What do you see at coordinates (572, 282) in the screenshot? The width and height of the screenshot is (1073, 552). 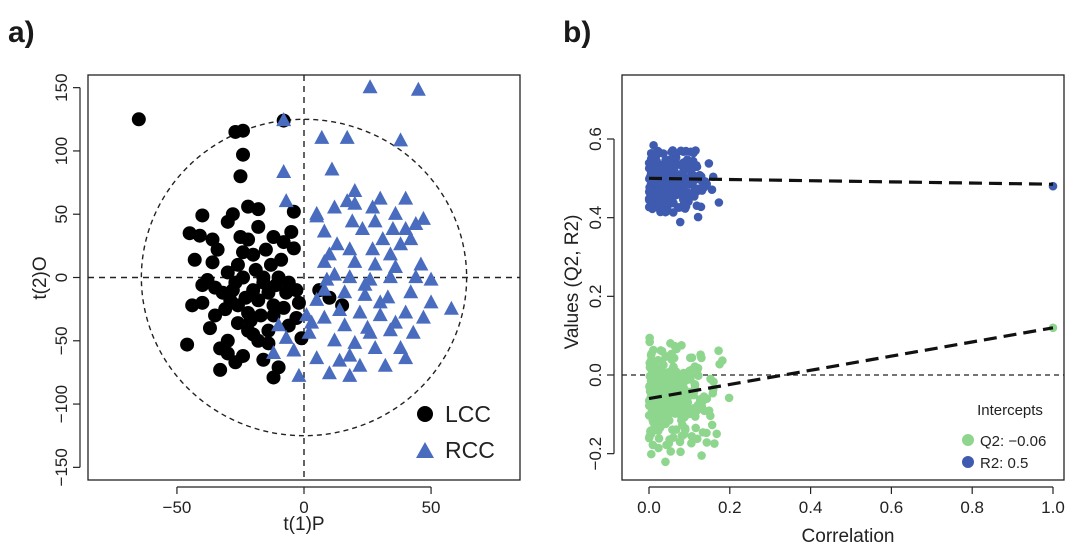 I see `y-axis-title-b: Values (Q2, R2)` at bounding box center [572, 282].